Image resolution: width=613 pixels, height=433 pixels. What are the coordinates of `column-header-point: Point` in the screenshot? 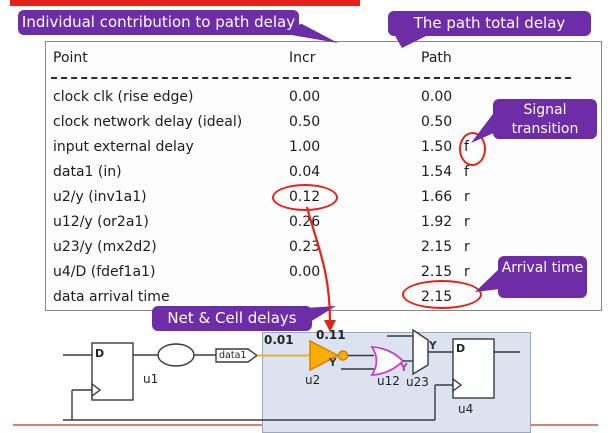 It's located at (70, 58).